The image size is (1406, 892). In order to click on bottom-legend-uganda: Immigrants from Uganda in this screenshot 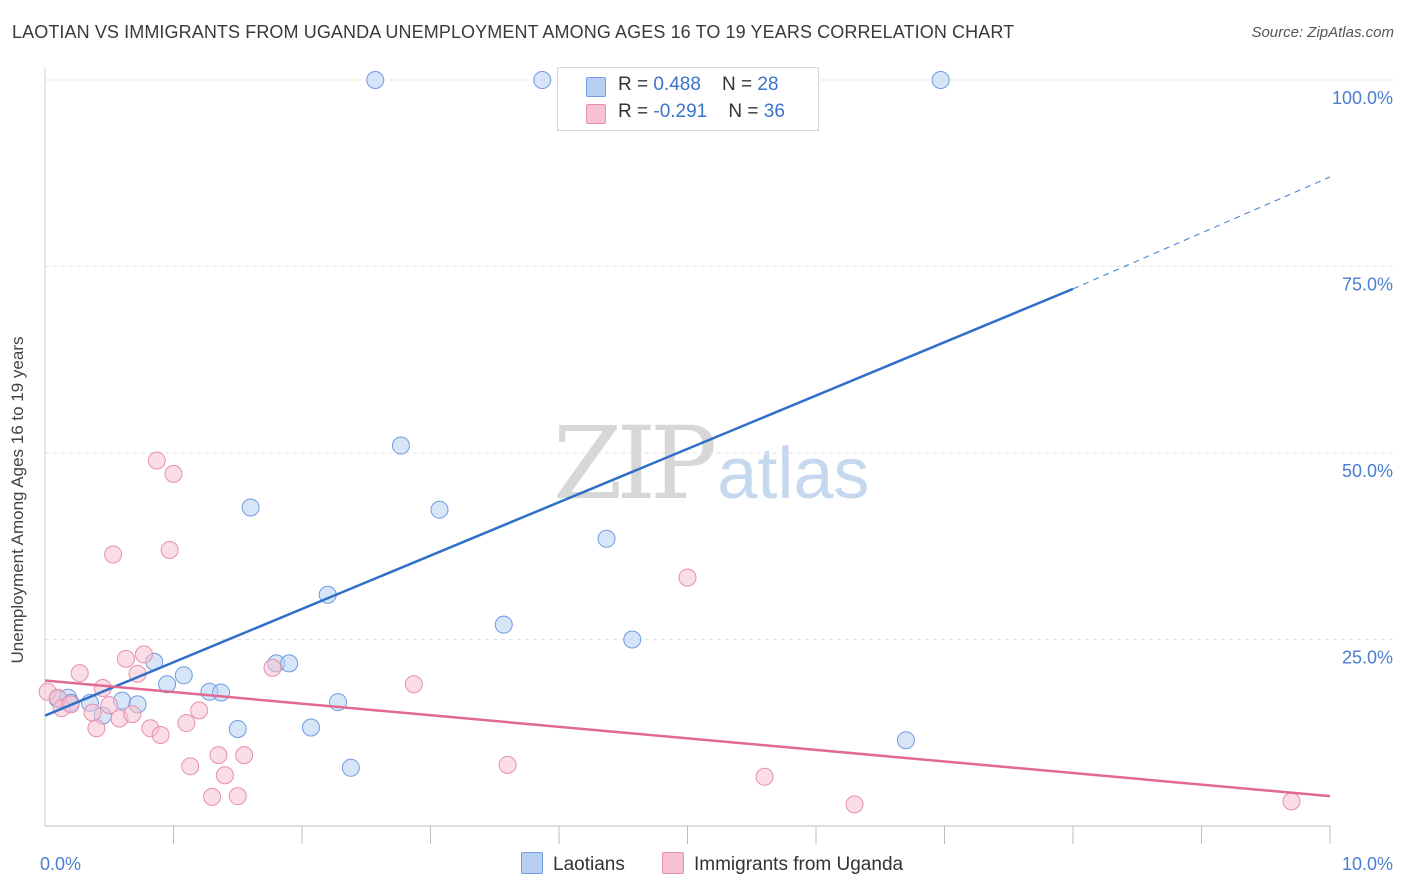, I will do `click(782, 864)`.